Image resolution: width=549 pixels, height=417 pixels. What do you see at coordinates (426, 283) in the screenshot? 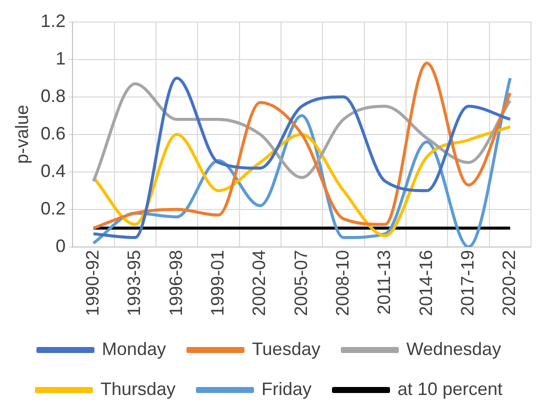
I see `x-tick-label: 2014-16` at bounding box center [426, 283].